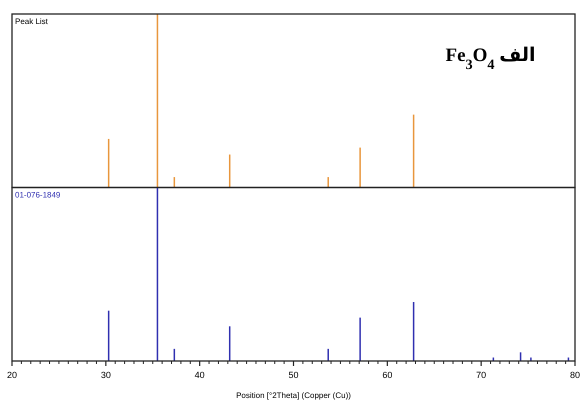 The width and height of the screenshot is (585, 408). I want to click on x-tick-label: 60, so click(387, 375).